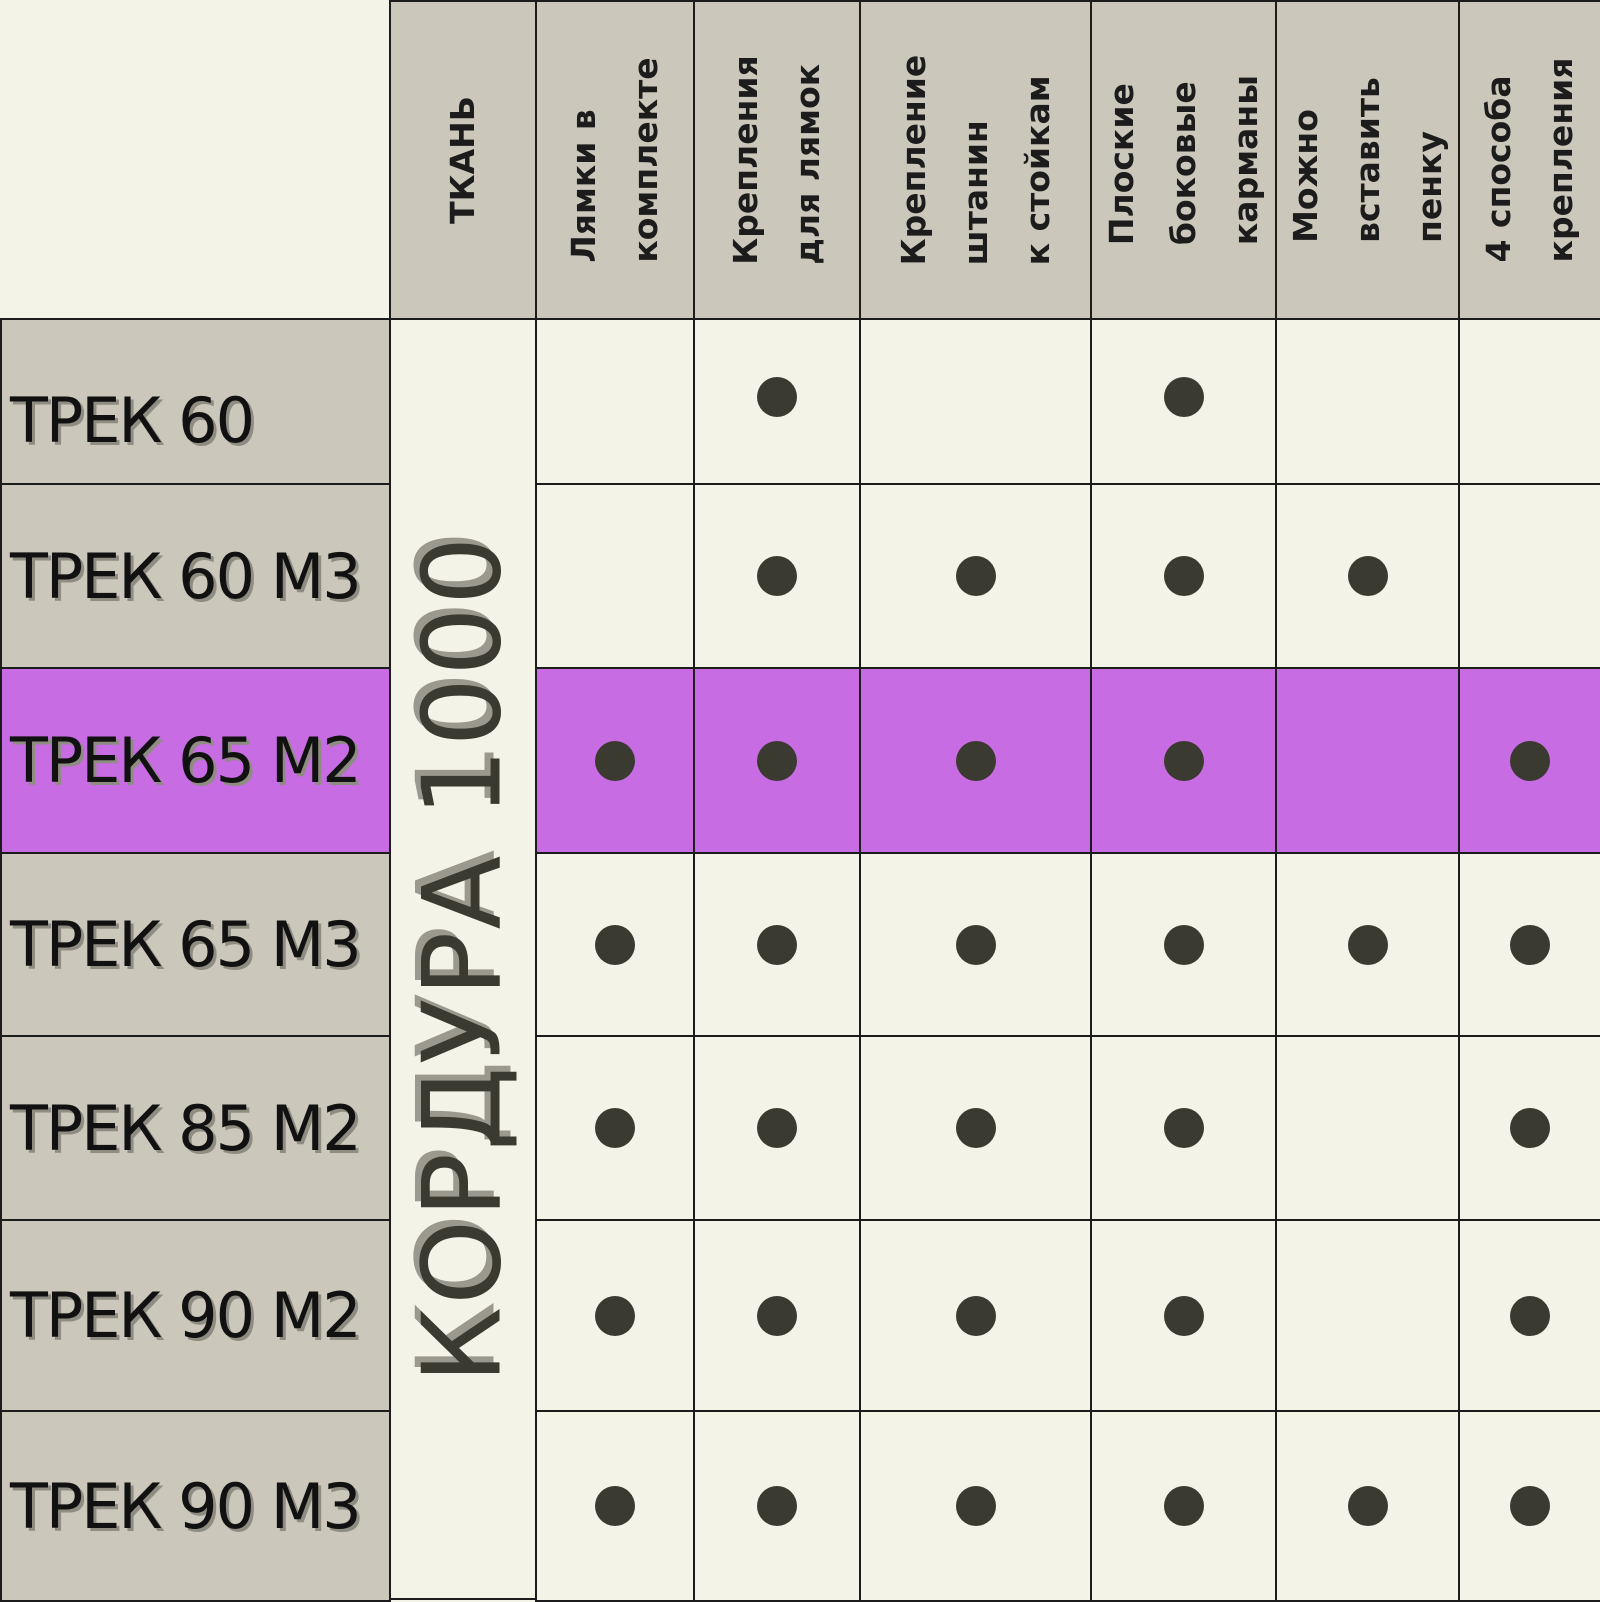  I want to click on header-feature-4: Плоские боковые карманы, so click(1183, 160).